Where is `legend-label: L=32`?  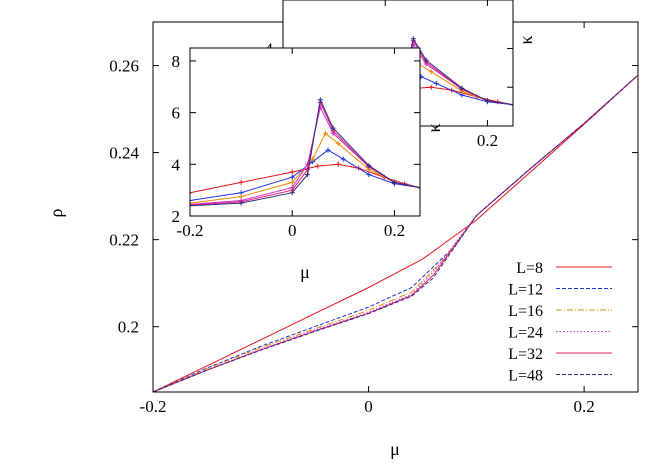 legend-label: L=32 is located at coordinates (525, 354).